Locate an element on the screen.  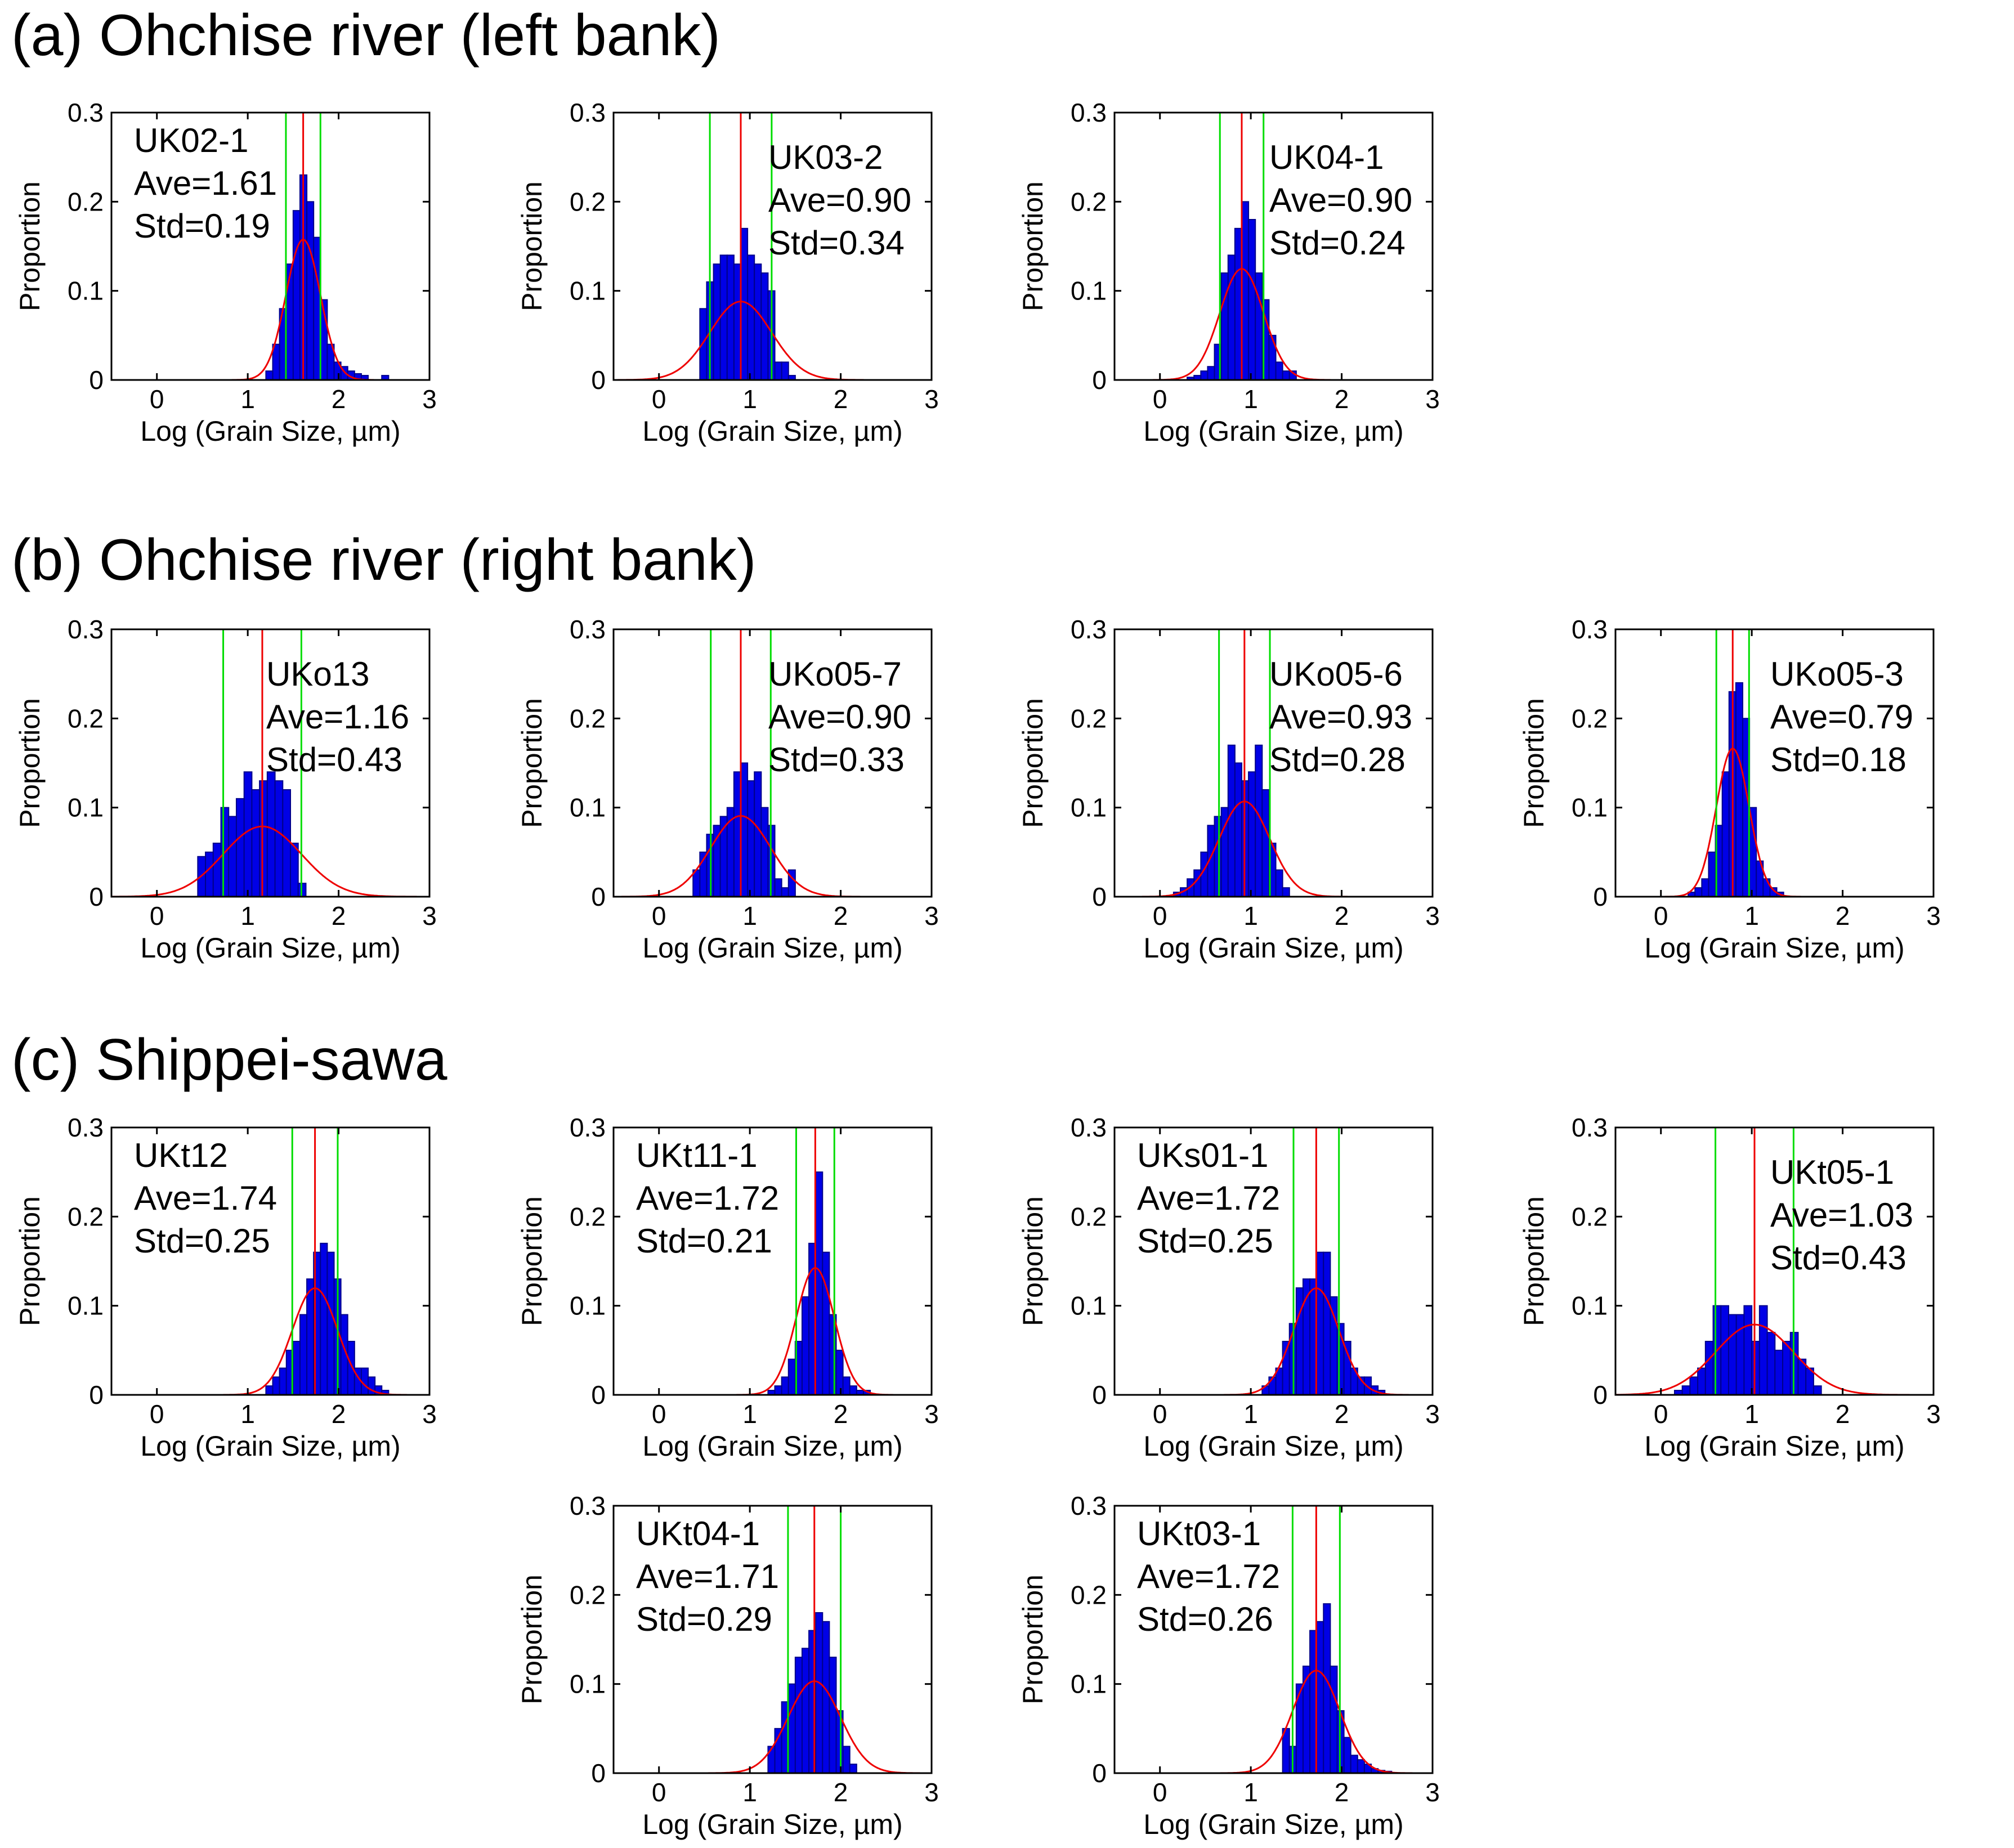
sample-label: UKt12 is located at coordinates (181, 1155).